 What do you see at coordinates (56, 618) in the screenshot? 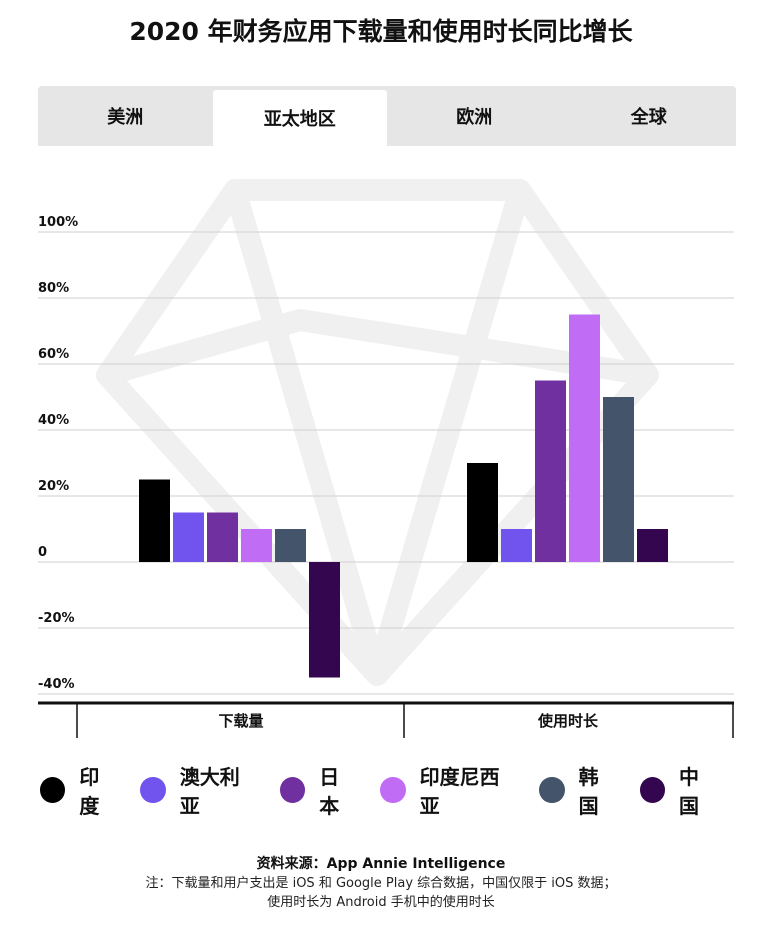
I see `y-tick-label: -20%` at bounding box center [56, 618].